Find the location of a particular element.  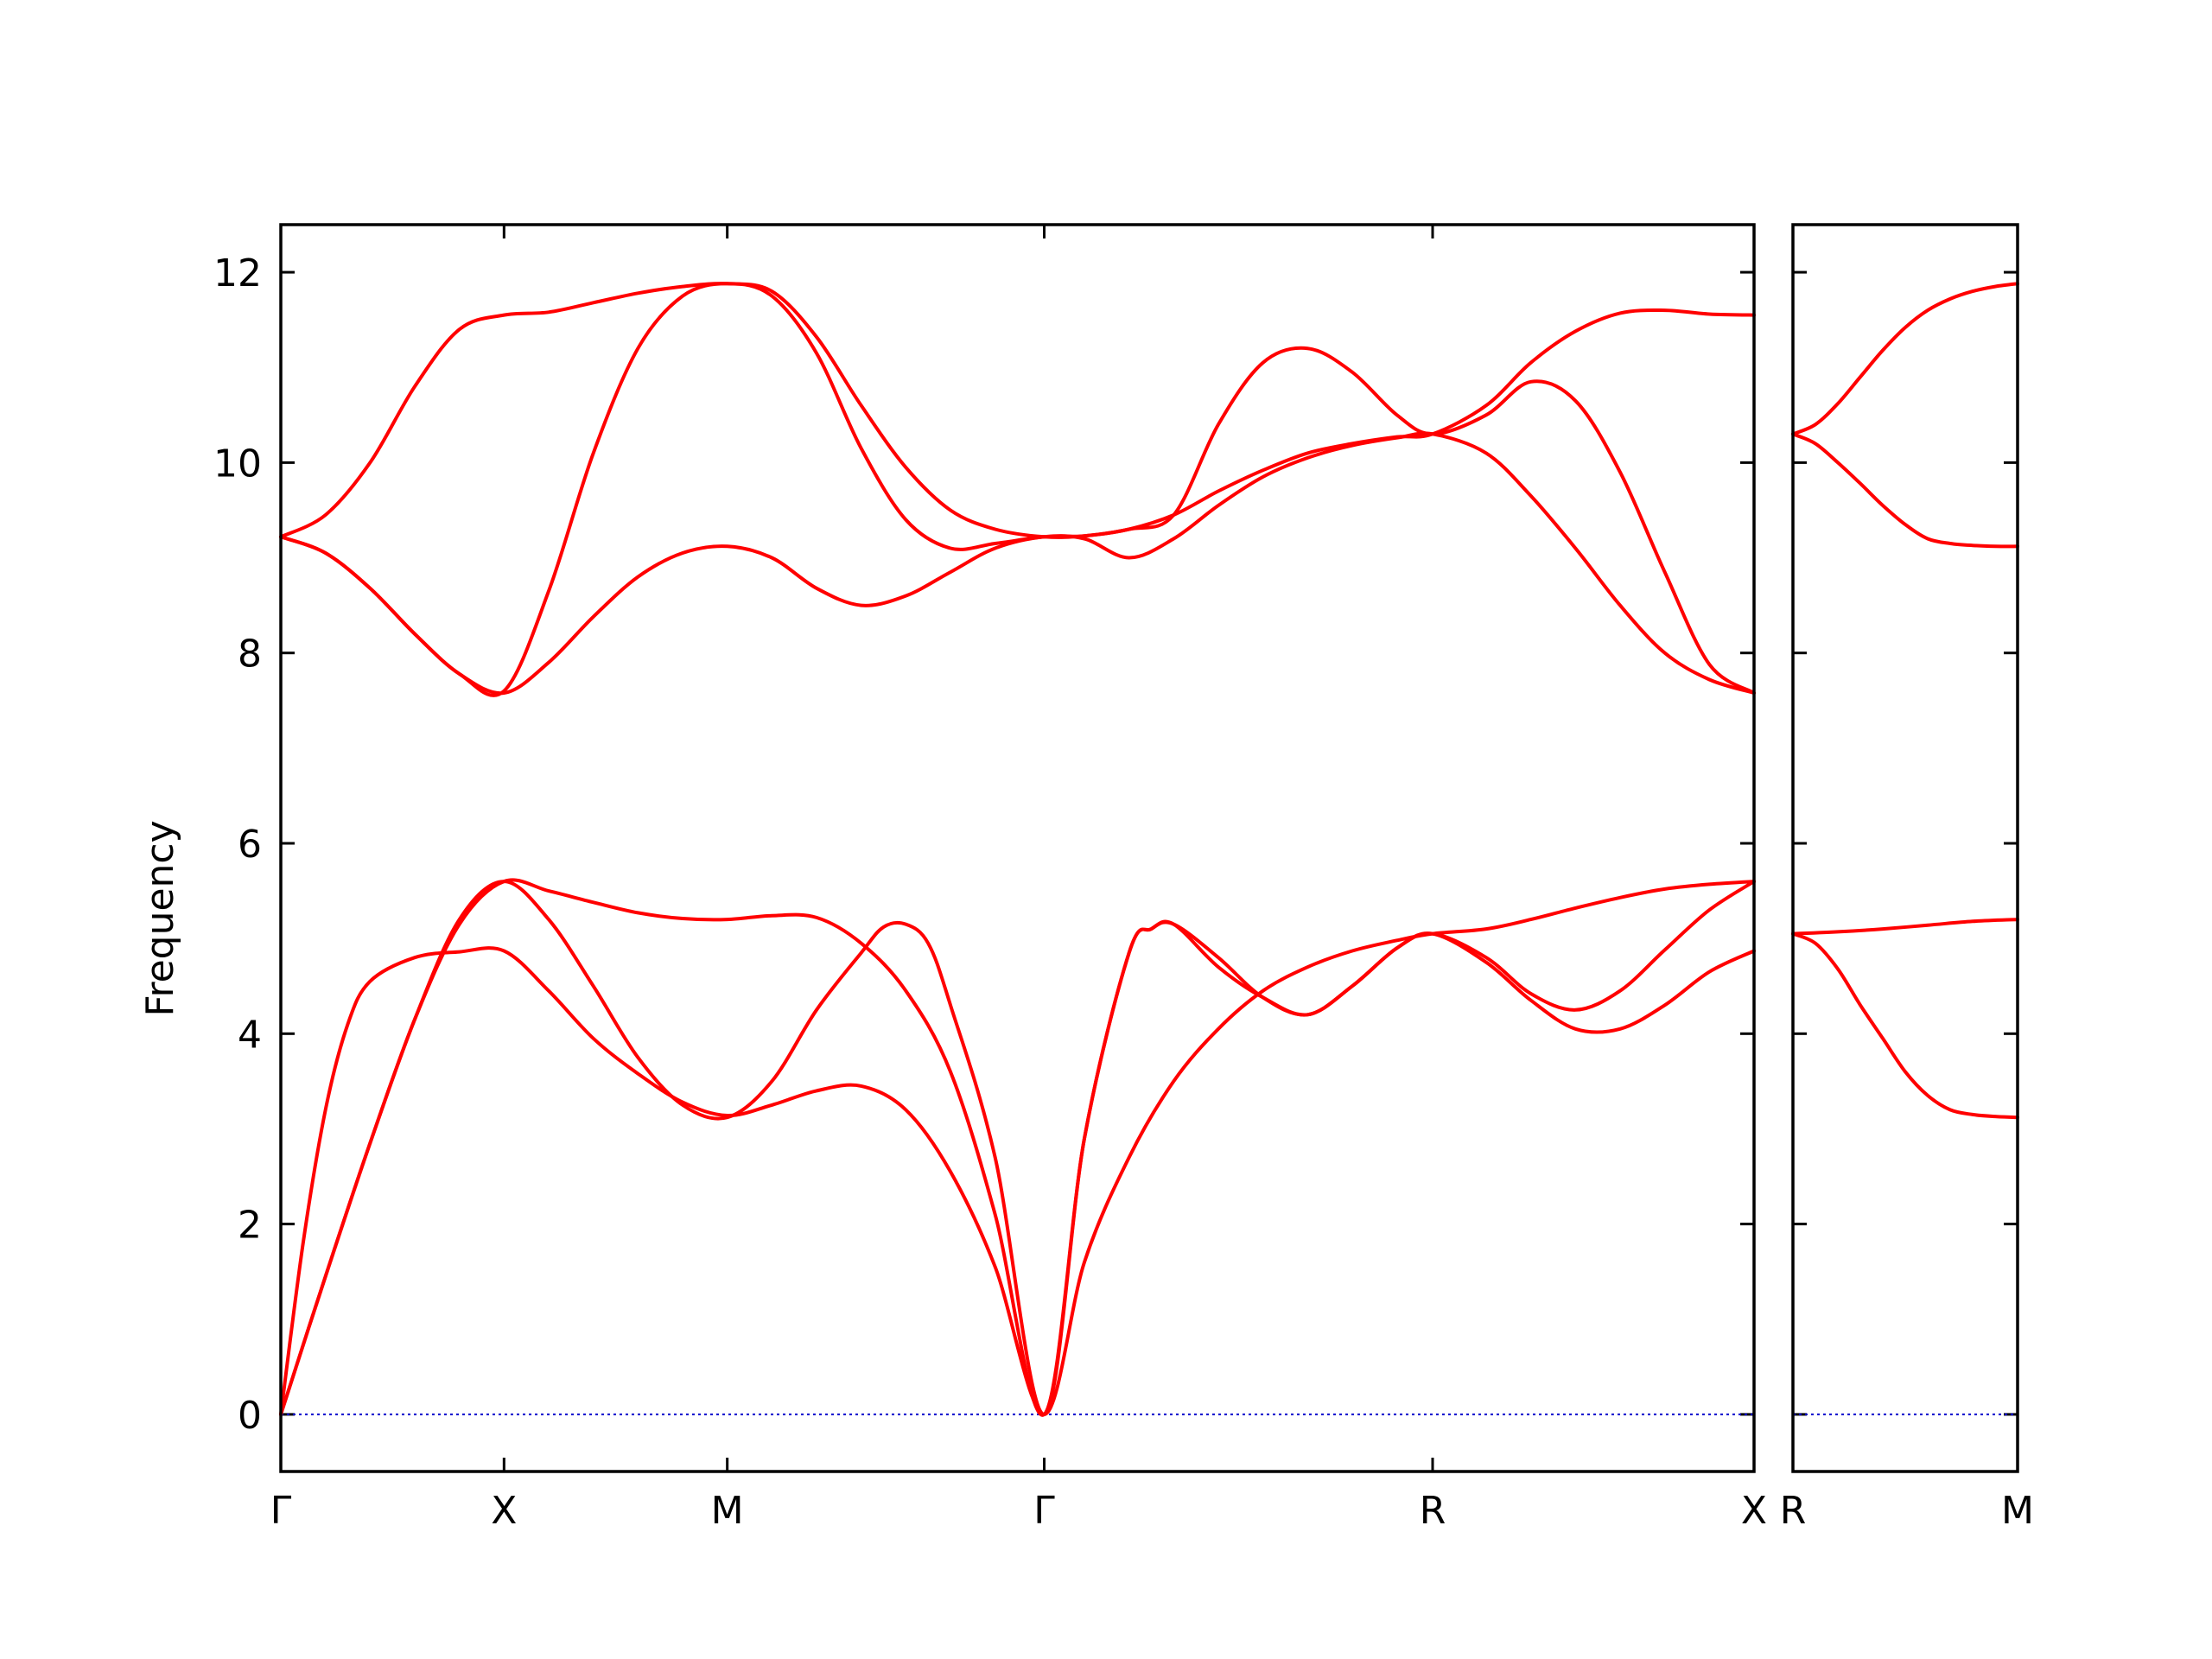

y-tick-label: 4 is located at coordinates (250, 1035).